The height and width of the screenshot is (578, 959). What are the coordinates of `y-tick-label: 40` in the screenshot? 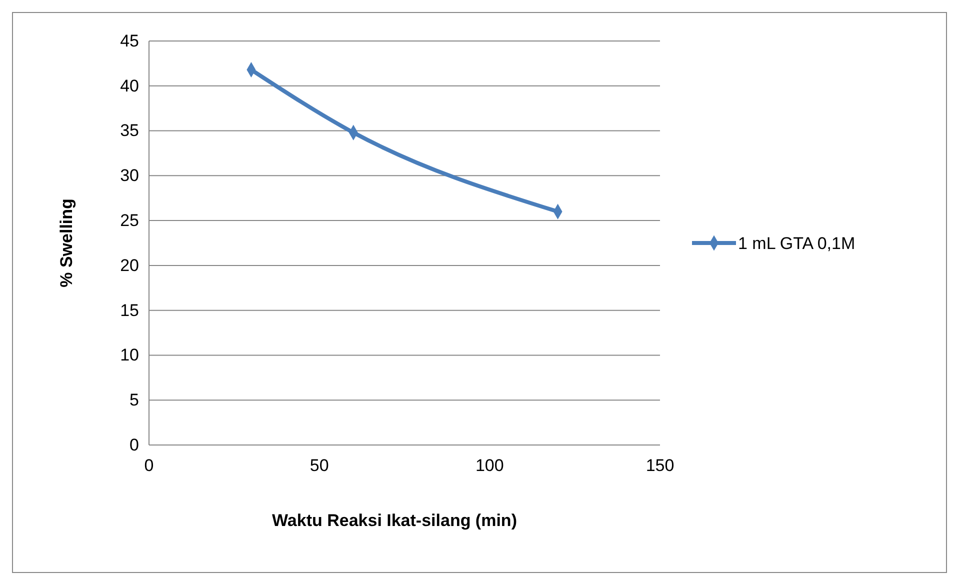 It's located at (129, 86).